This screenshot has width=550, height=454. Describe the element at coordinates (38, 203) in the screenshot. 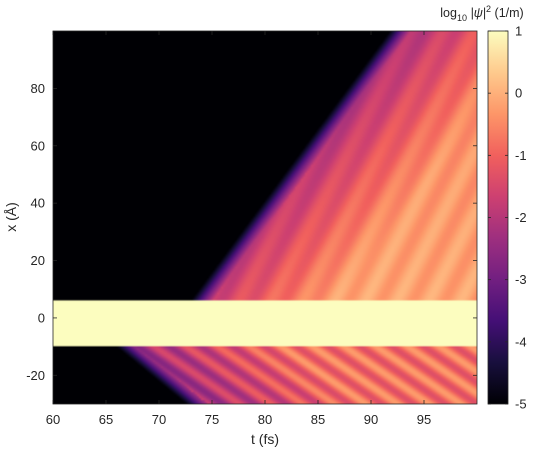

I see `y-tick-label: 40` at that location.